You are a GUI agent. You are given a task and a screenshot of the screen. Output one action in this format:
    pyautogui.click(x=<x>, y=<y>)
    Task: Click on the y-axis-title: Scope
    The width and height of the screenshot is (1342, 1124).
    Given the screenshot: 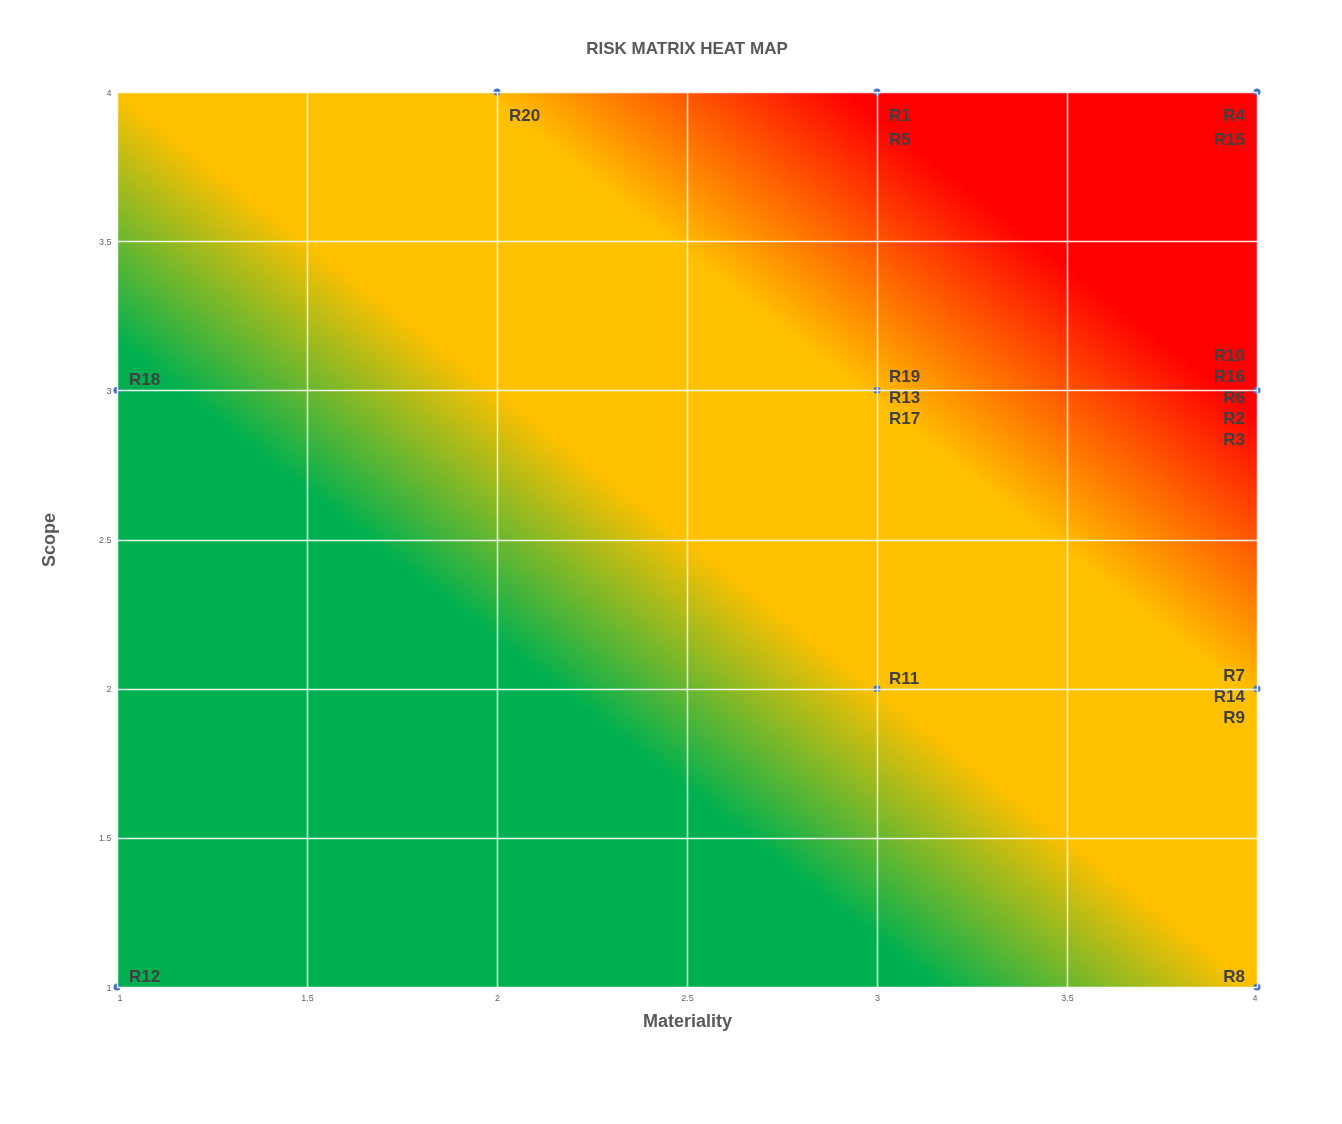 What is the action you would take?
    pyautogui.click(x=48, y=540)
    